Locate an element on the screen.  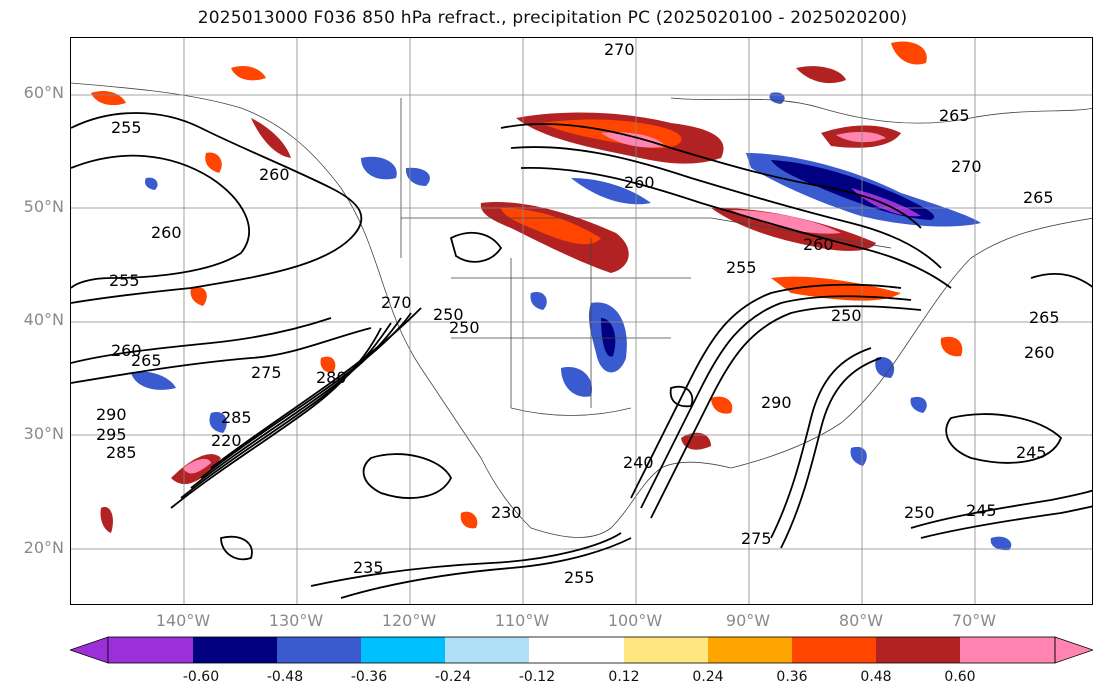
colorbar-high-extend is located at coordinates (1073, 650).